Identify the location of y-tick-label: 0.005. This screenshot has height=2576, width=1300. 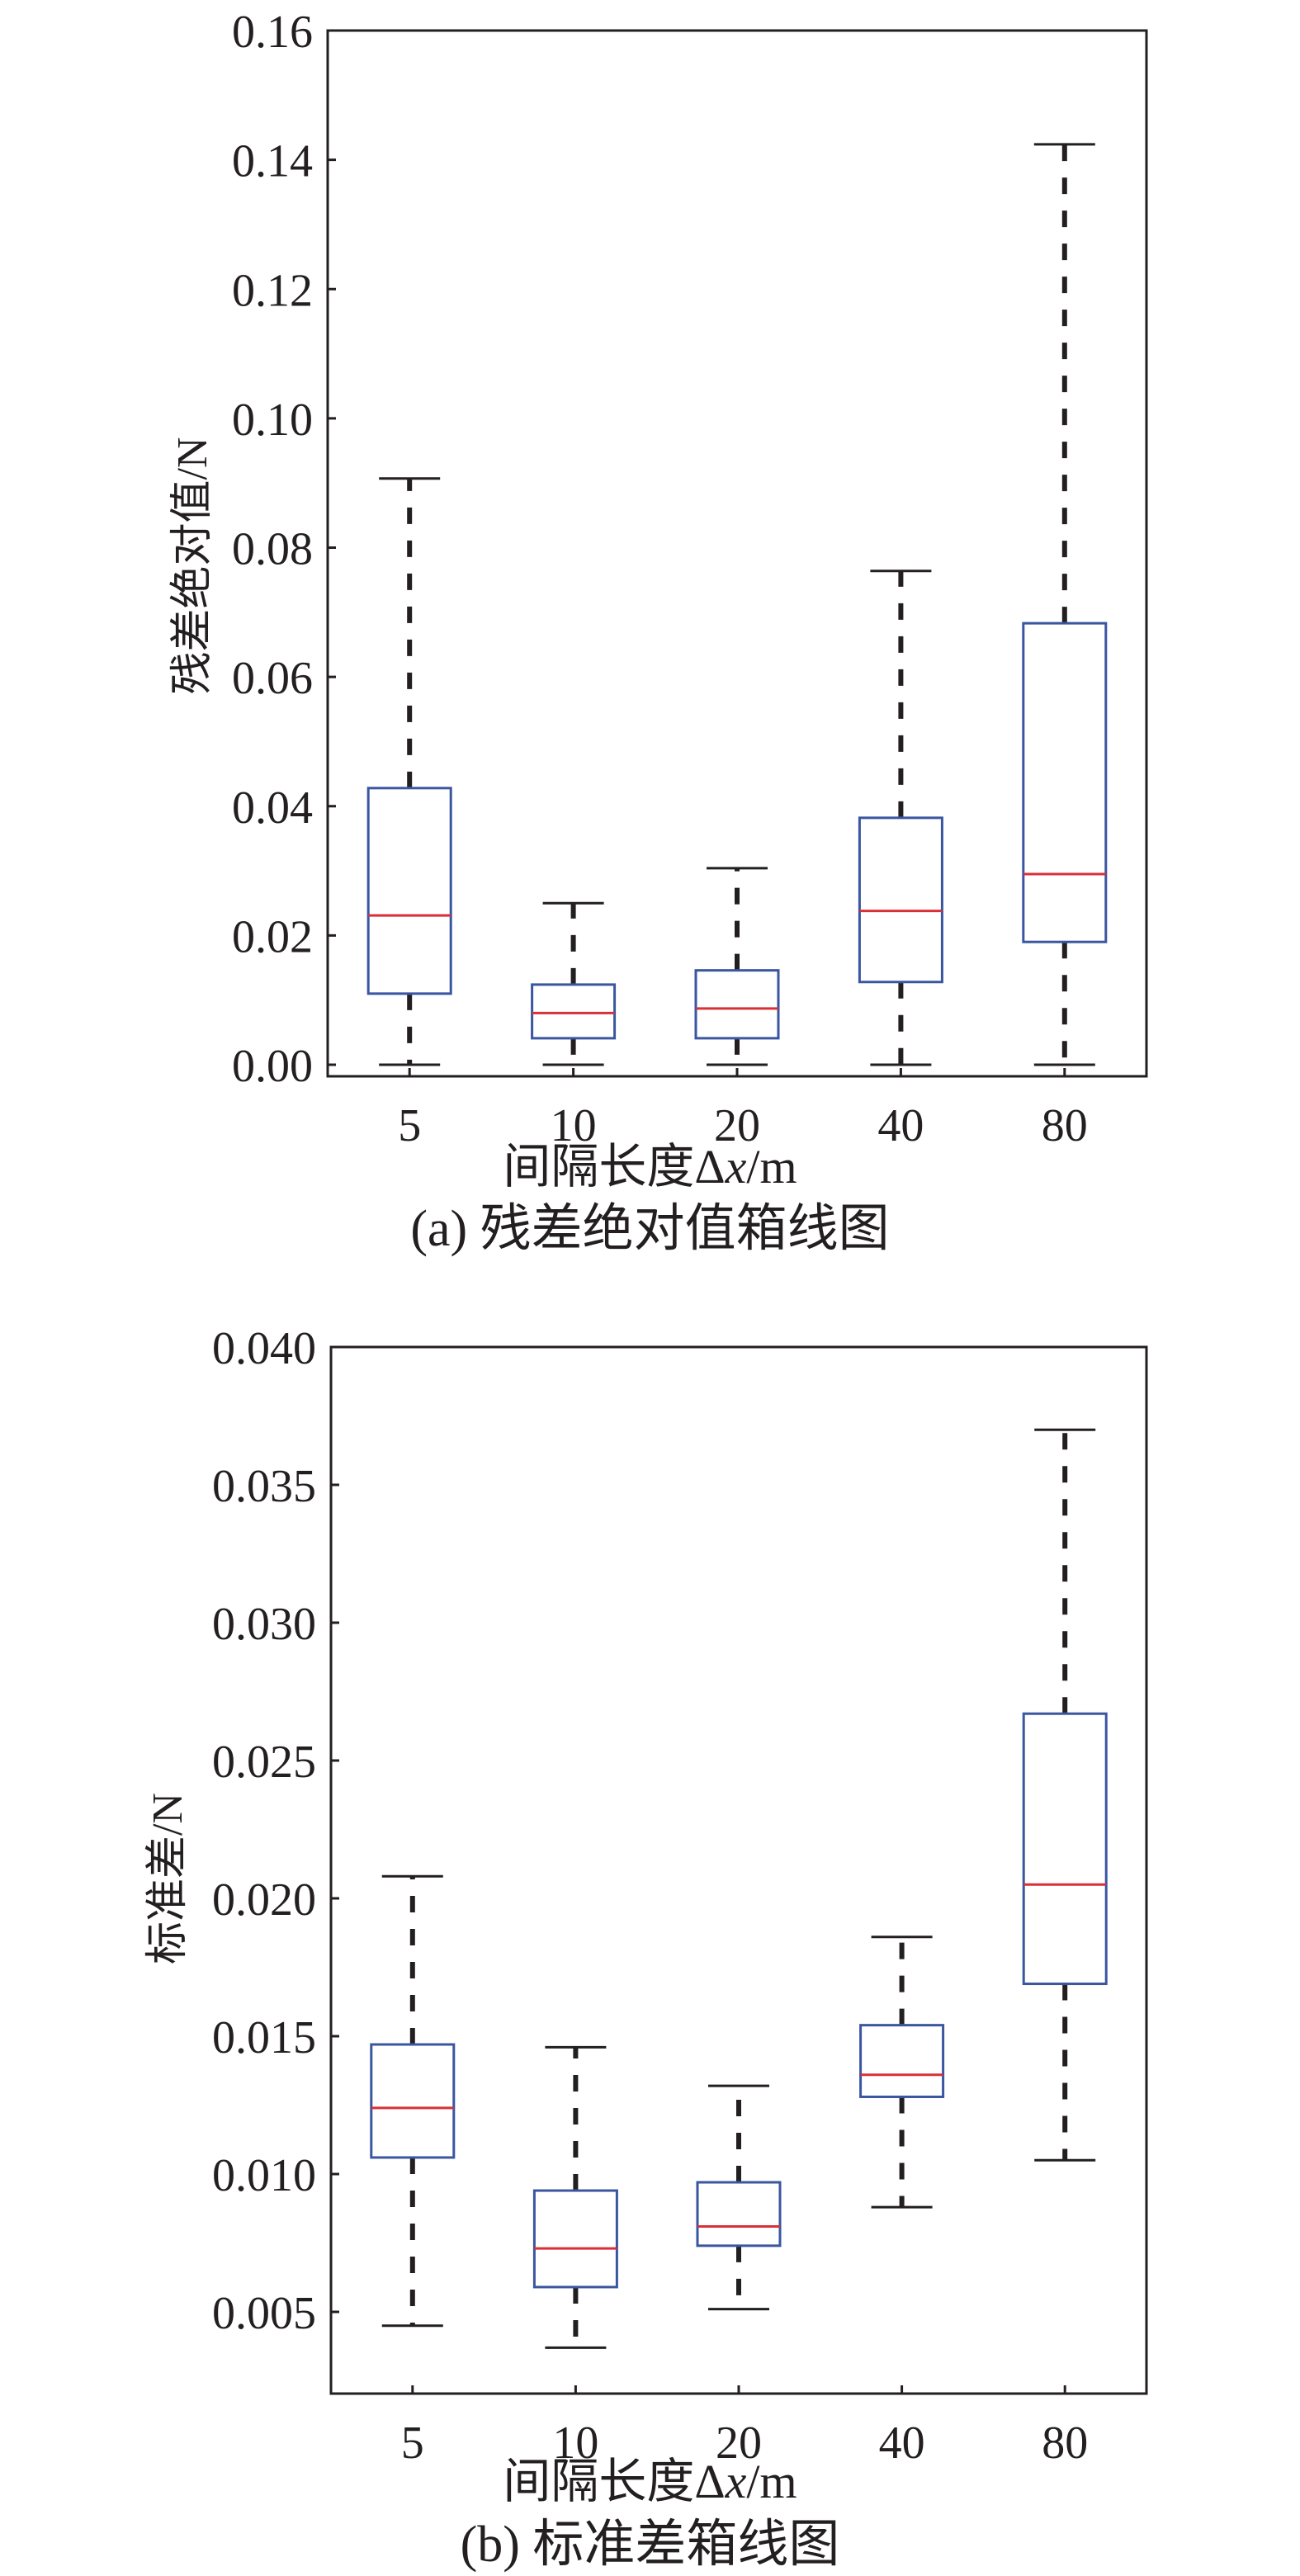
(264, 2313).